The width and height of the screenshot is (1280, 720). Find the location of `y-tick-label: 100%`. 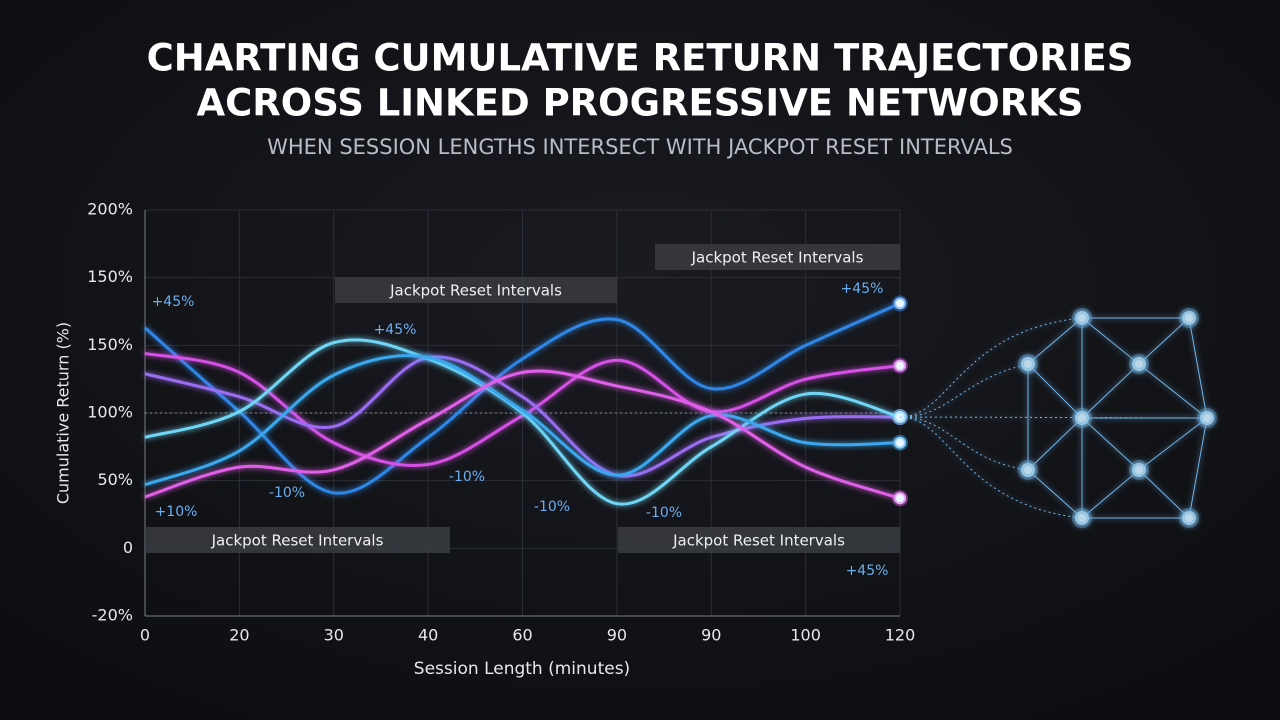

y-tick-label: 100% is located at coordinates (110, 412).